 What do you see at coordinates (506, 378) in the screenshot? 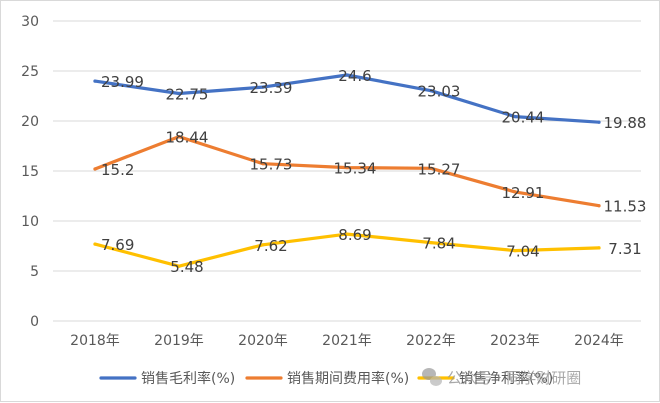
I see `legend-label-3: 销售净利率(%)` at bounding box center [506, 378].